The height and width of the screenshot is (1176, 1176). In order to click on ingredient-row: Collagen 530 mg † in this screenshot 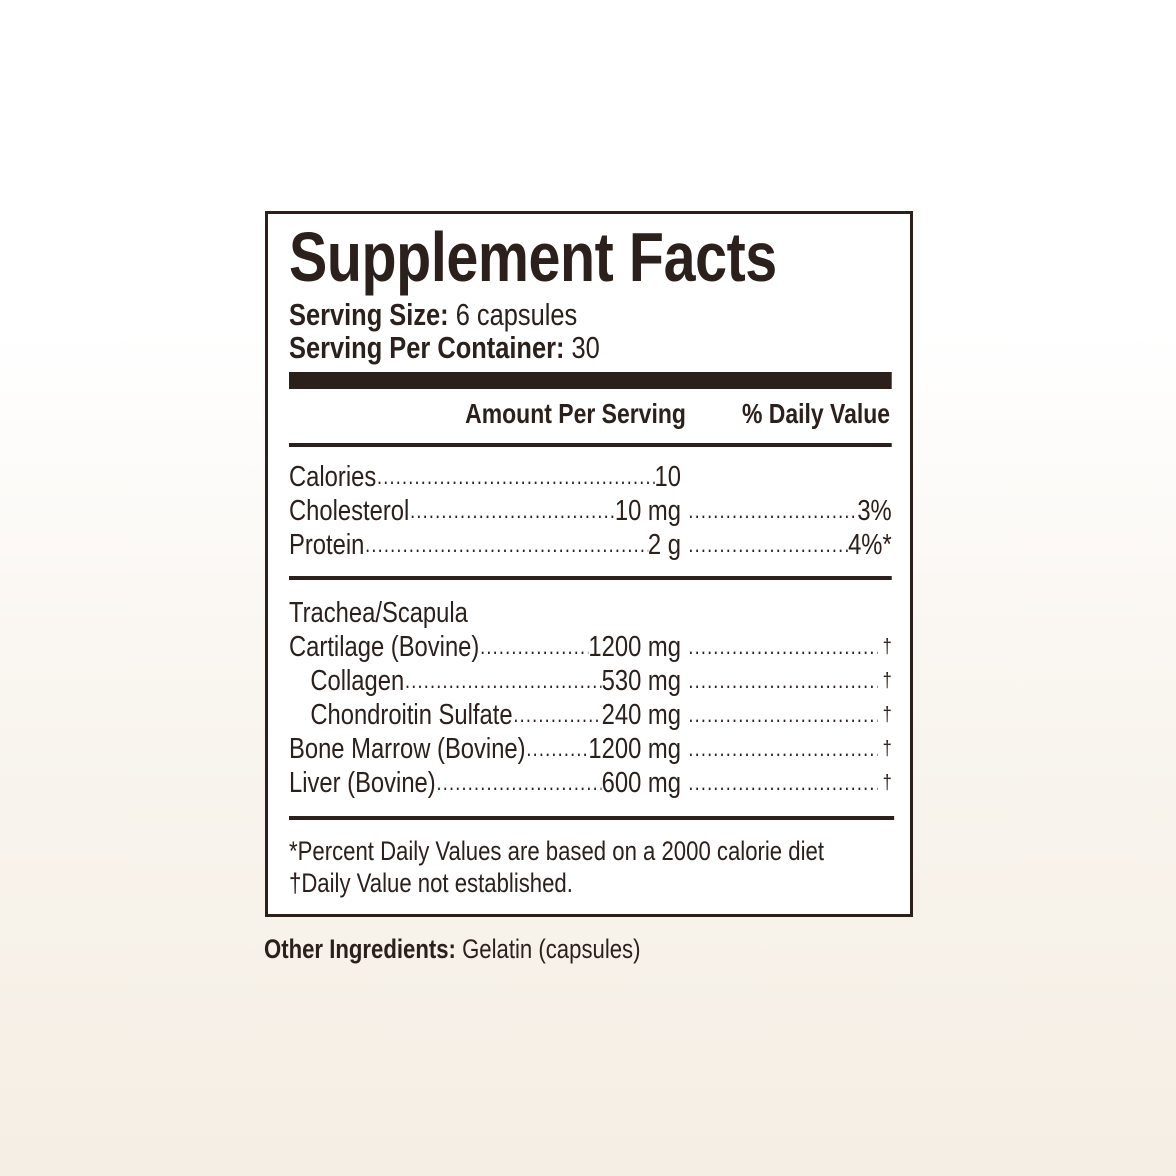, I will do `click(590, 681)`.